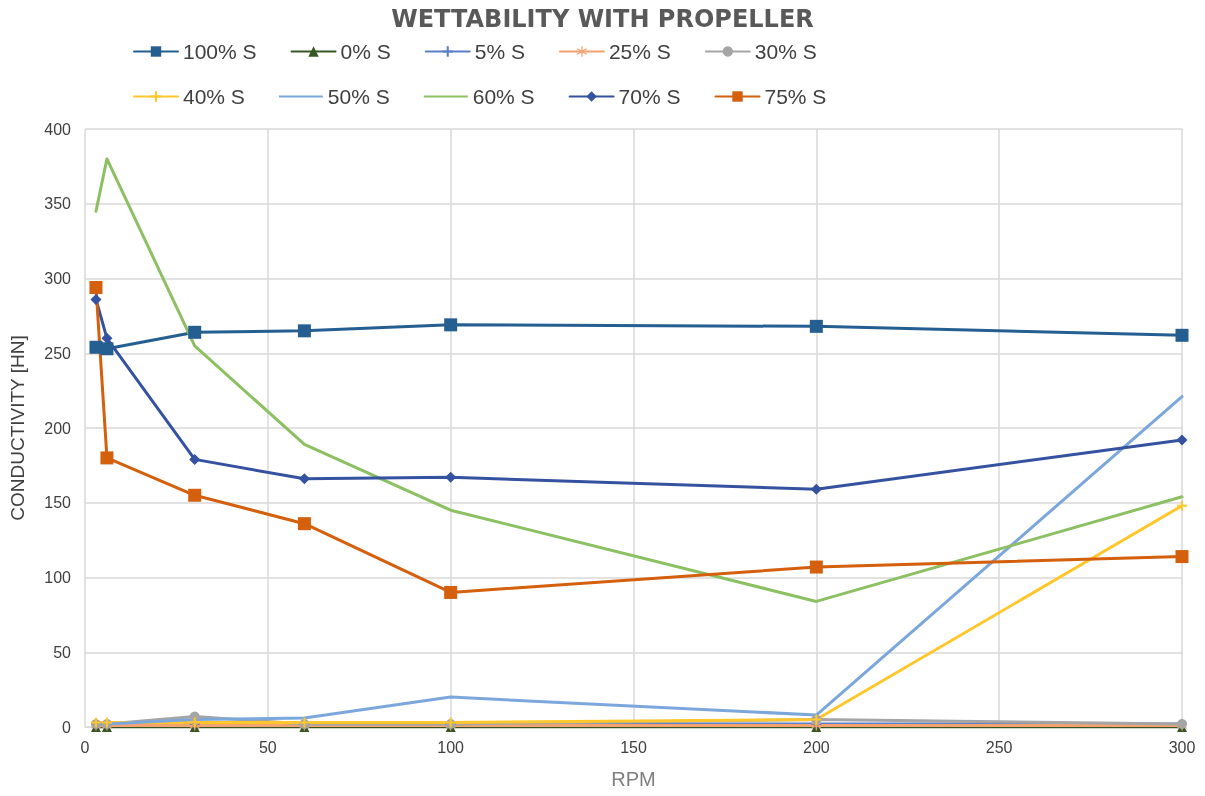 This screenshot has width=1205, height=796. I want to click on x-tick-label: 150, so click(633, 747).